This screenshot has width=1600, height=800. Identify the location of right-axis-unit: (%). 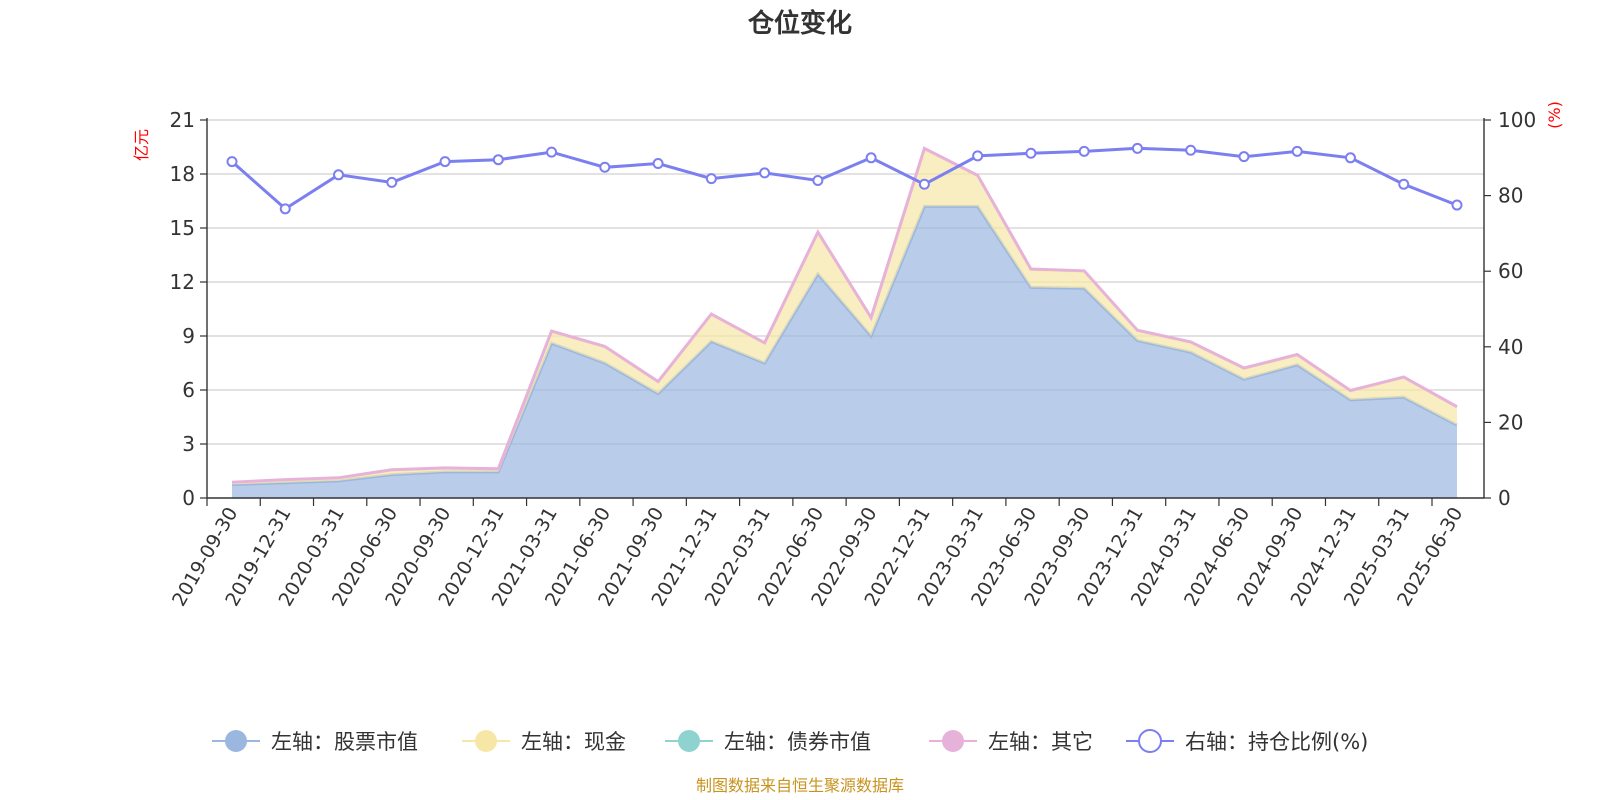
(1554, 115).